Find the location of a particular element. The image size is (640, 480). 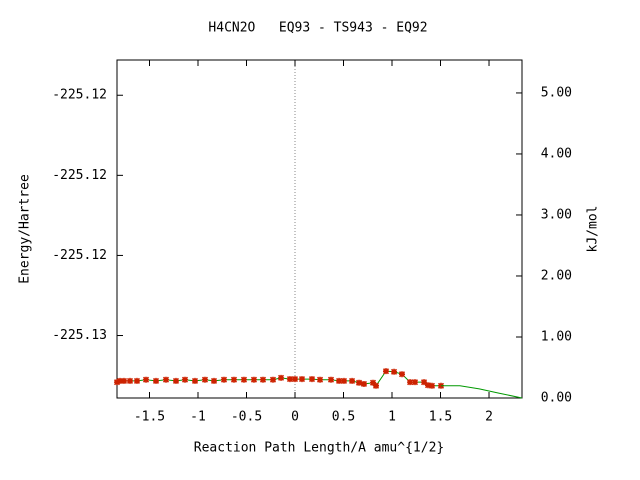

x-tick-label: -1 is located at coordinates (198, 417).